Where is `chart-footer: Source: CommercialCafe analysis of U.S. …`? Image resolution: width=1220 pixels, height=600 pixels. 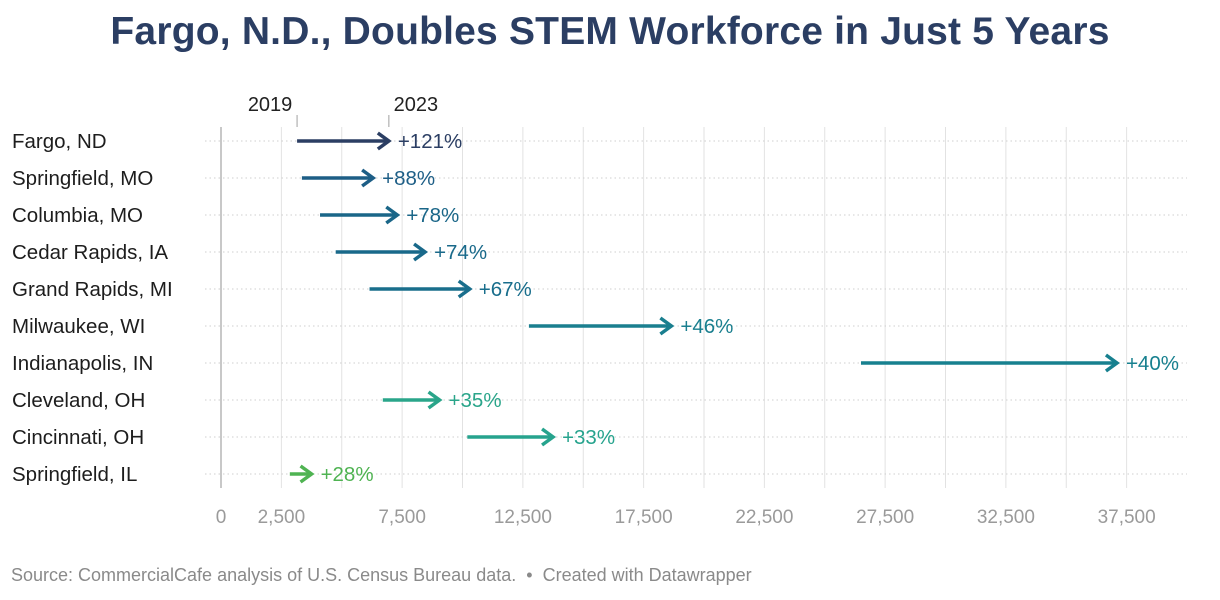
chart-footer: Source: CommercialCafe analysis of U.S. … is located at coordinates (381, 575).